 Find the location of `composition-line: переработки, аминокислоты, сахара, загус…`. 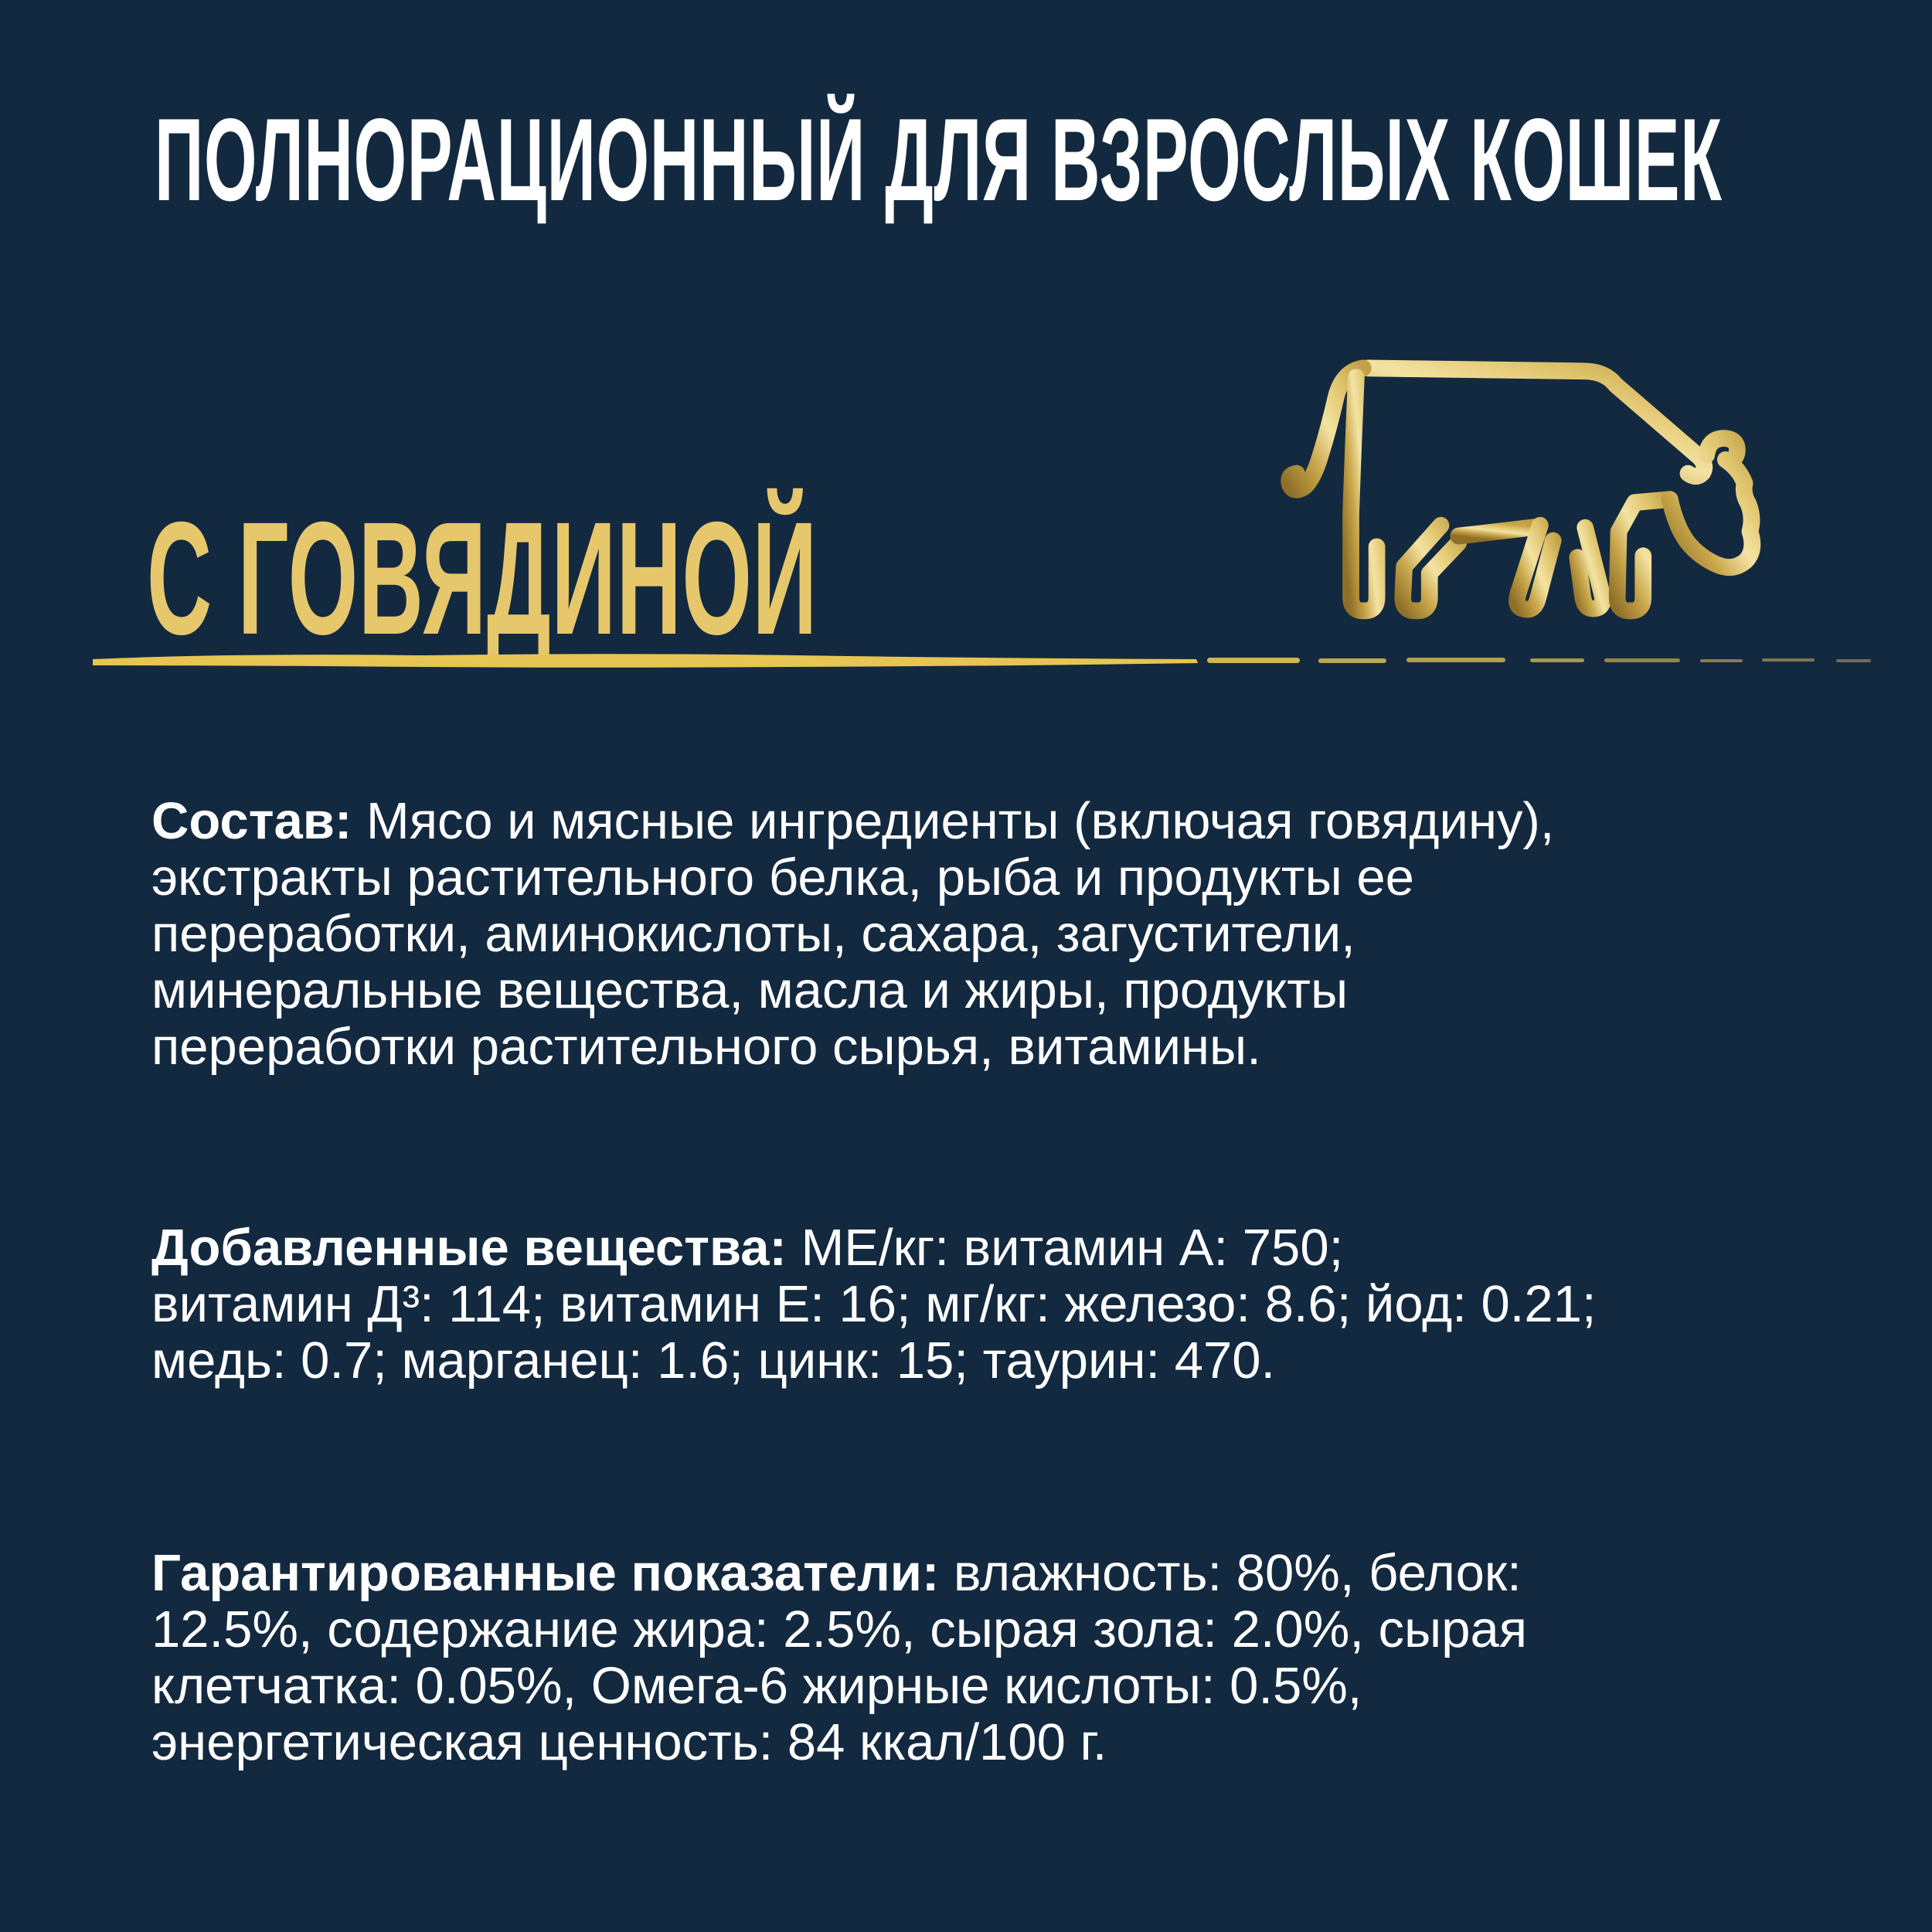

composition-line: переработки, аминокислоты, сахара, загус… is located at coordinates (753, 934).